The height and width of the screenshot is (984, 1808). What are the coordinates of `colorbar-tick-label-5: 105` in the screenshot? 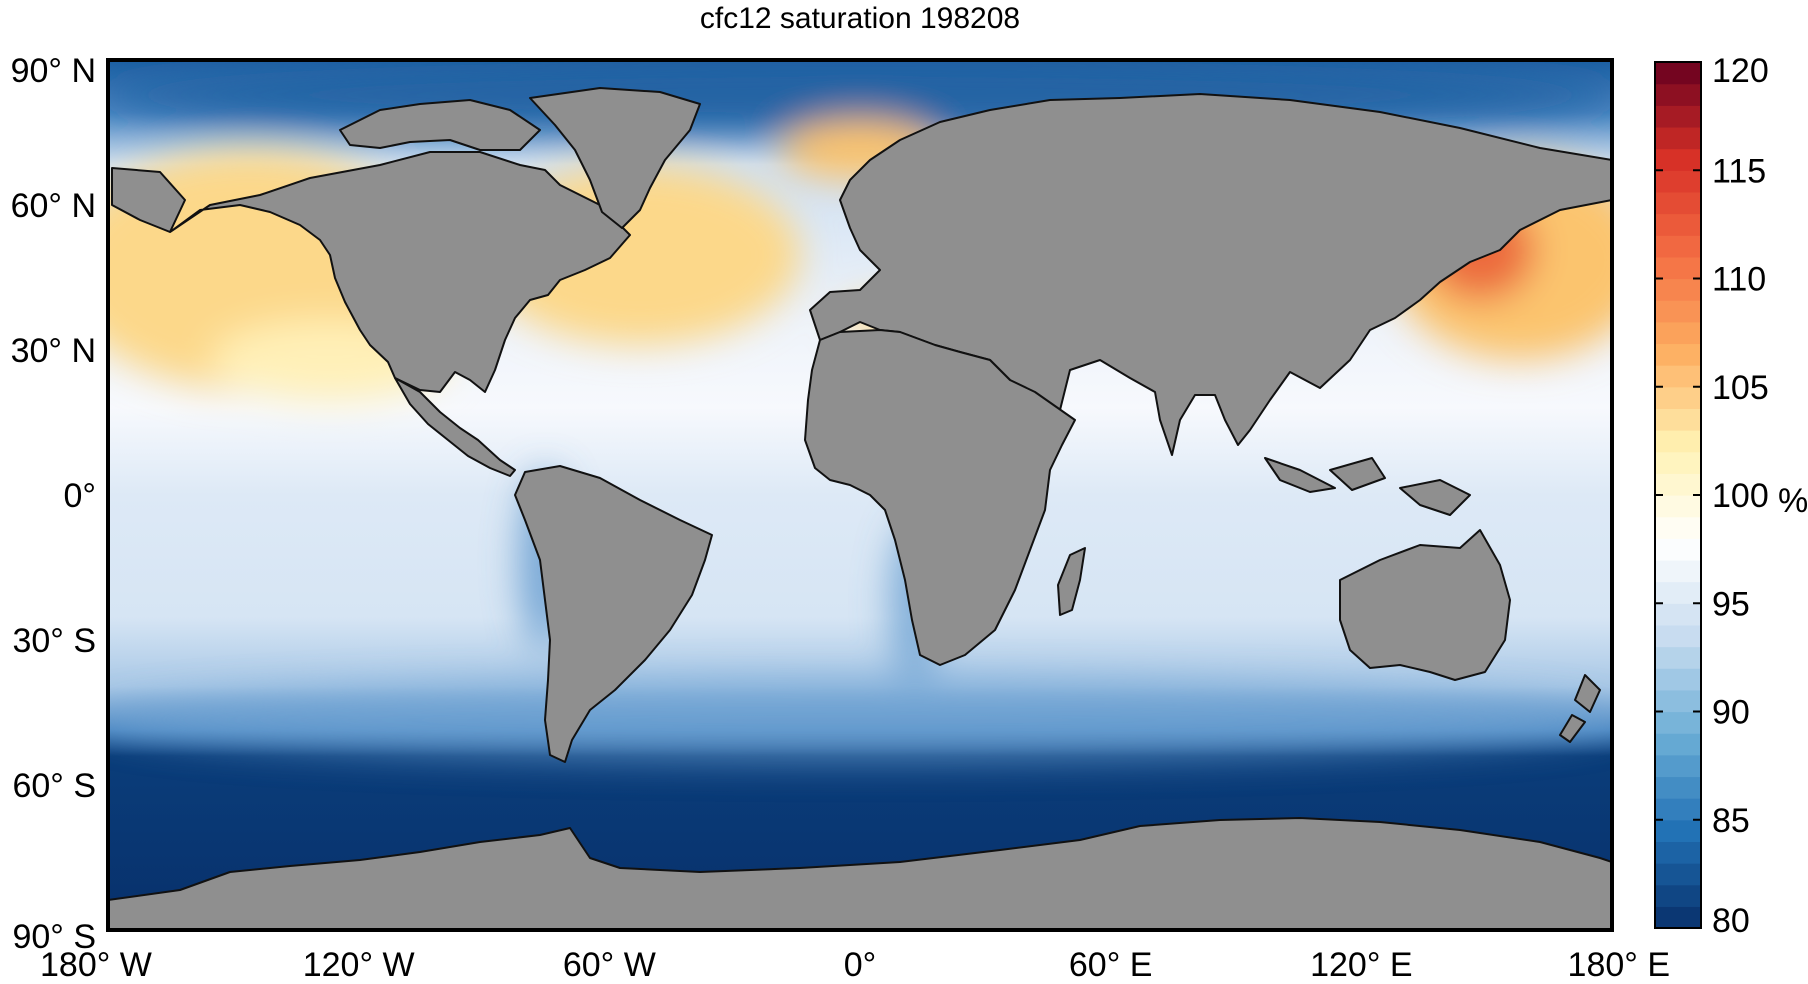 It's located at (1740, 388).